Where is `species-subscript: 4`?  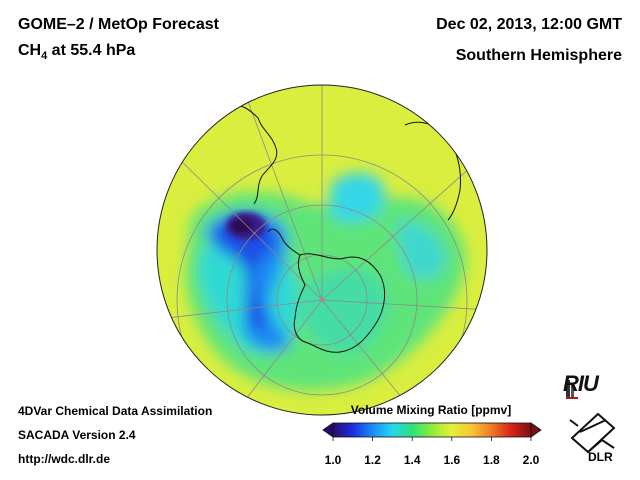
species-subscript: 4 is located at coordinates (44, 56).